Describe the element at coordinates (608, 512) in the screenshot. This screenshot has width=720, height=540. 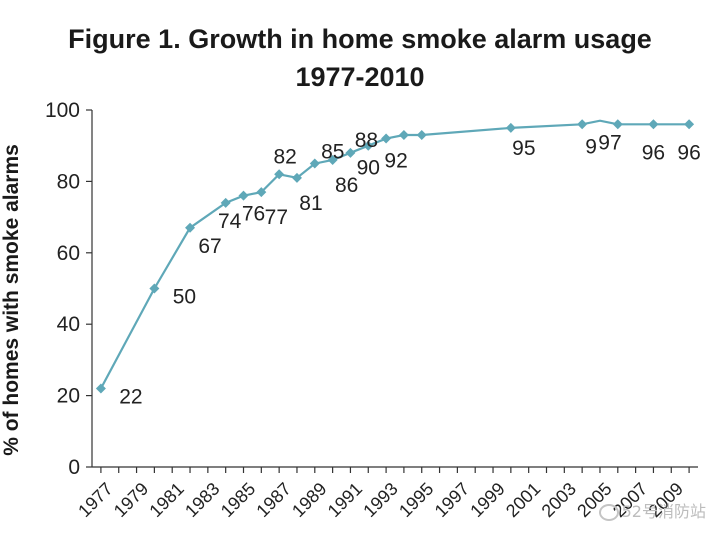
I see `wechat-icon` at that location.